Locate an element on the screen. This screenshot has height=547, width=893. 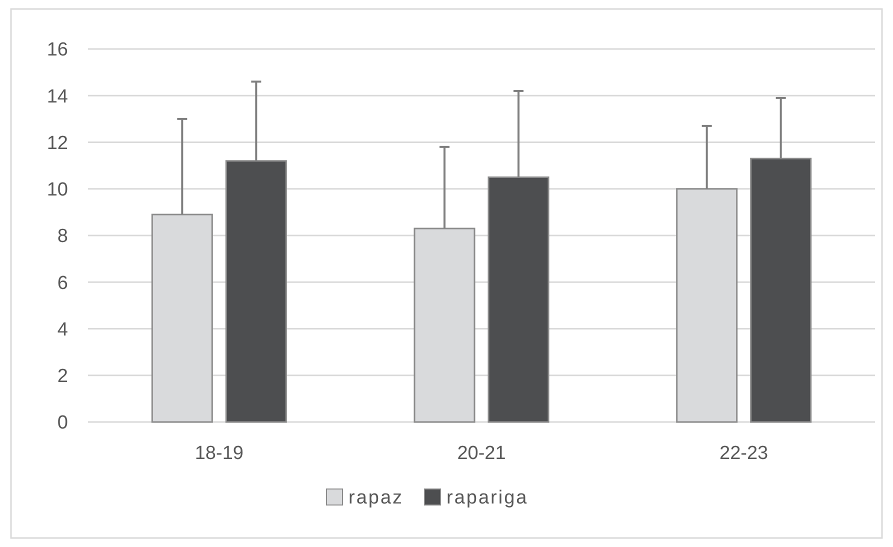
y-tick-label: 10 is located at coordinates (57, 190).